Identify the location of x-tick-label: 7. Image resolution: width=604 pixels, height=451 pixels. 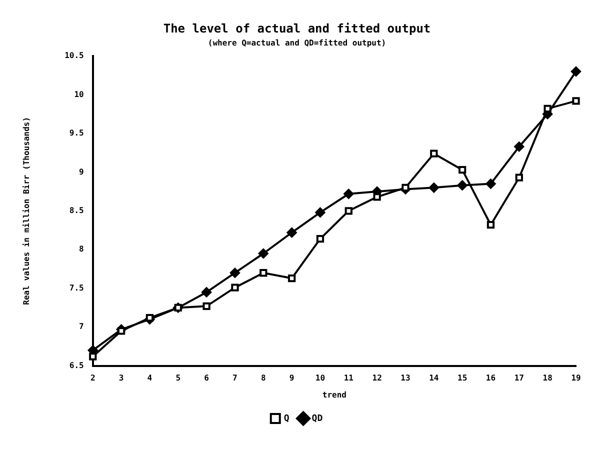
(235, 378).